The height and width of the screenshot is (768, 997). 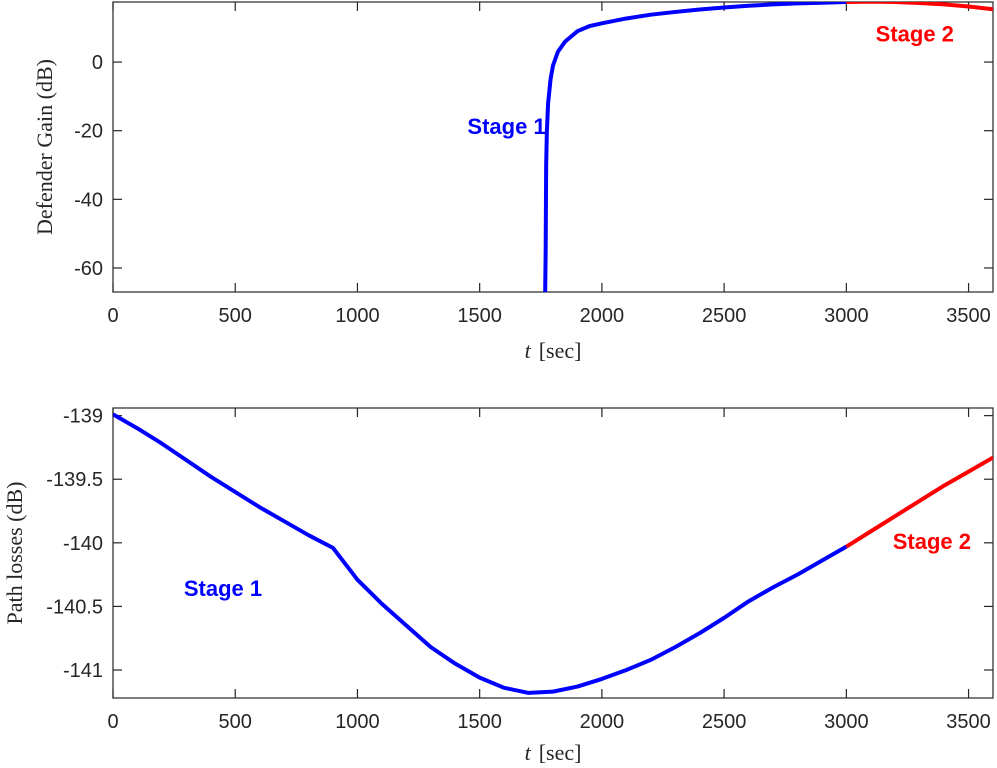 What do you see at coordinates (74, 480) in the screenshot?
I see `y-tick-label: -139.5` at bounding box center [74, 480].